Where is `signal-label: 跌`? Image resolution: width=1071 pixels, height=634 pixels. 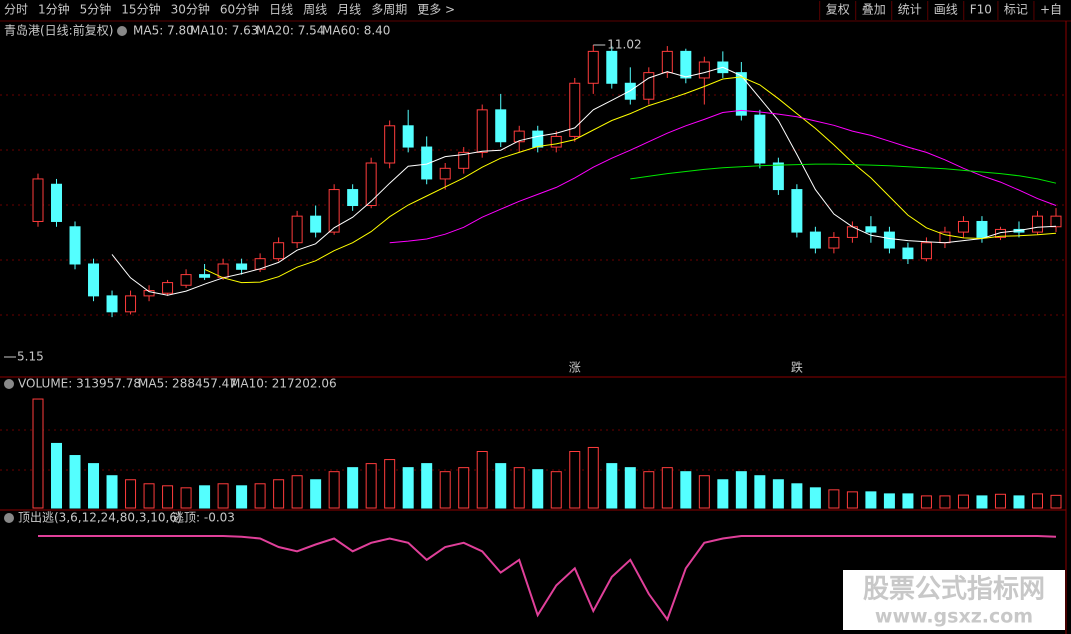 signal-label: 跌 is located at coordinates (797, 367).